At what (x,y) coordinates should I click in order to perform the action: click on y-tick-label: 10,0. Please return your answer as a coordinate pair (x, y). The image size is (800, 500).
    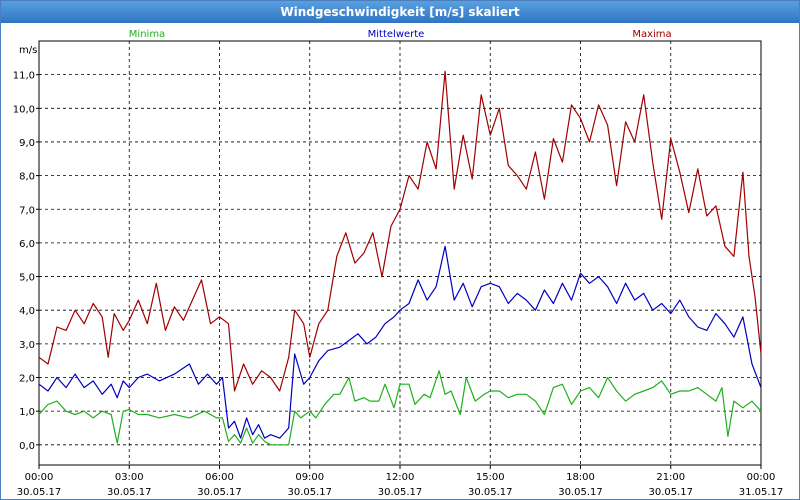
    Looking at the image, I should click on (24, 109).